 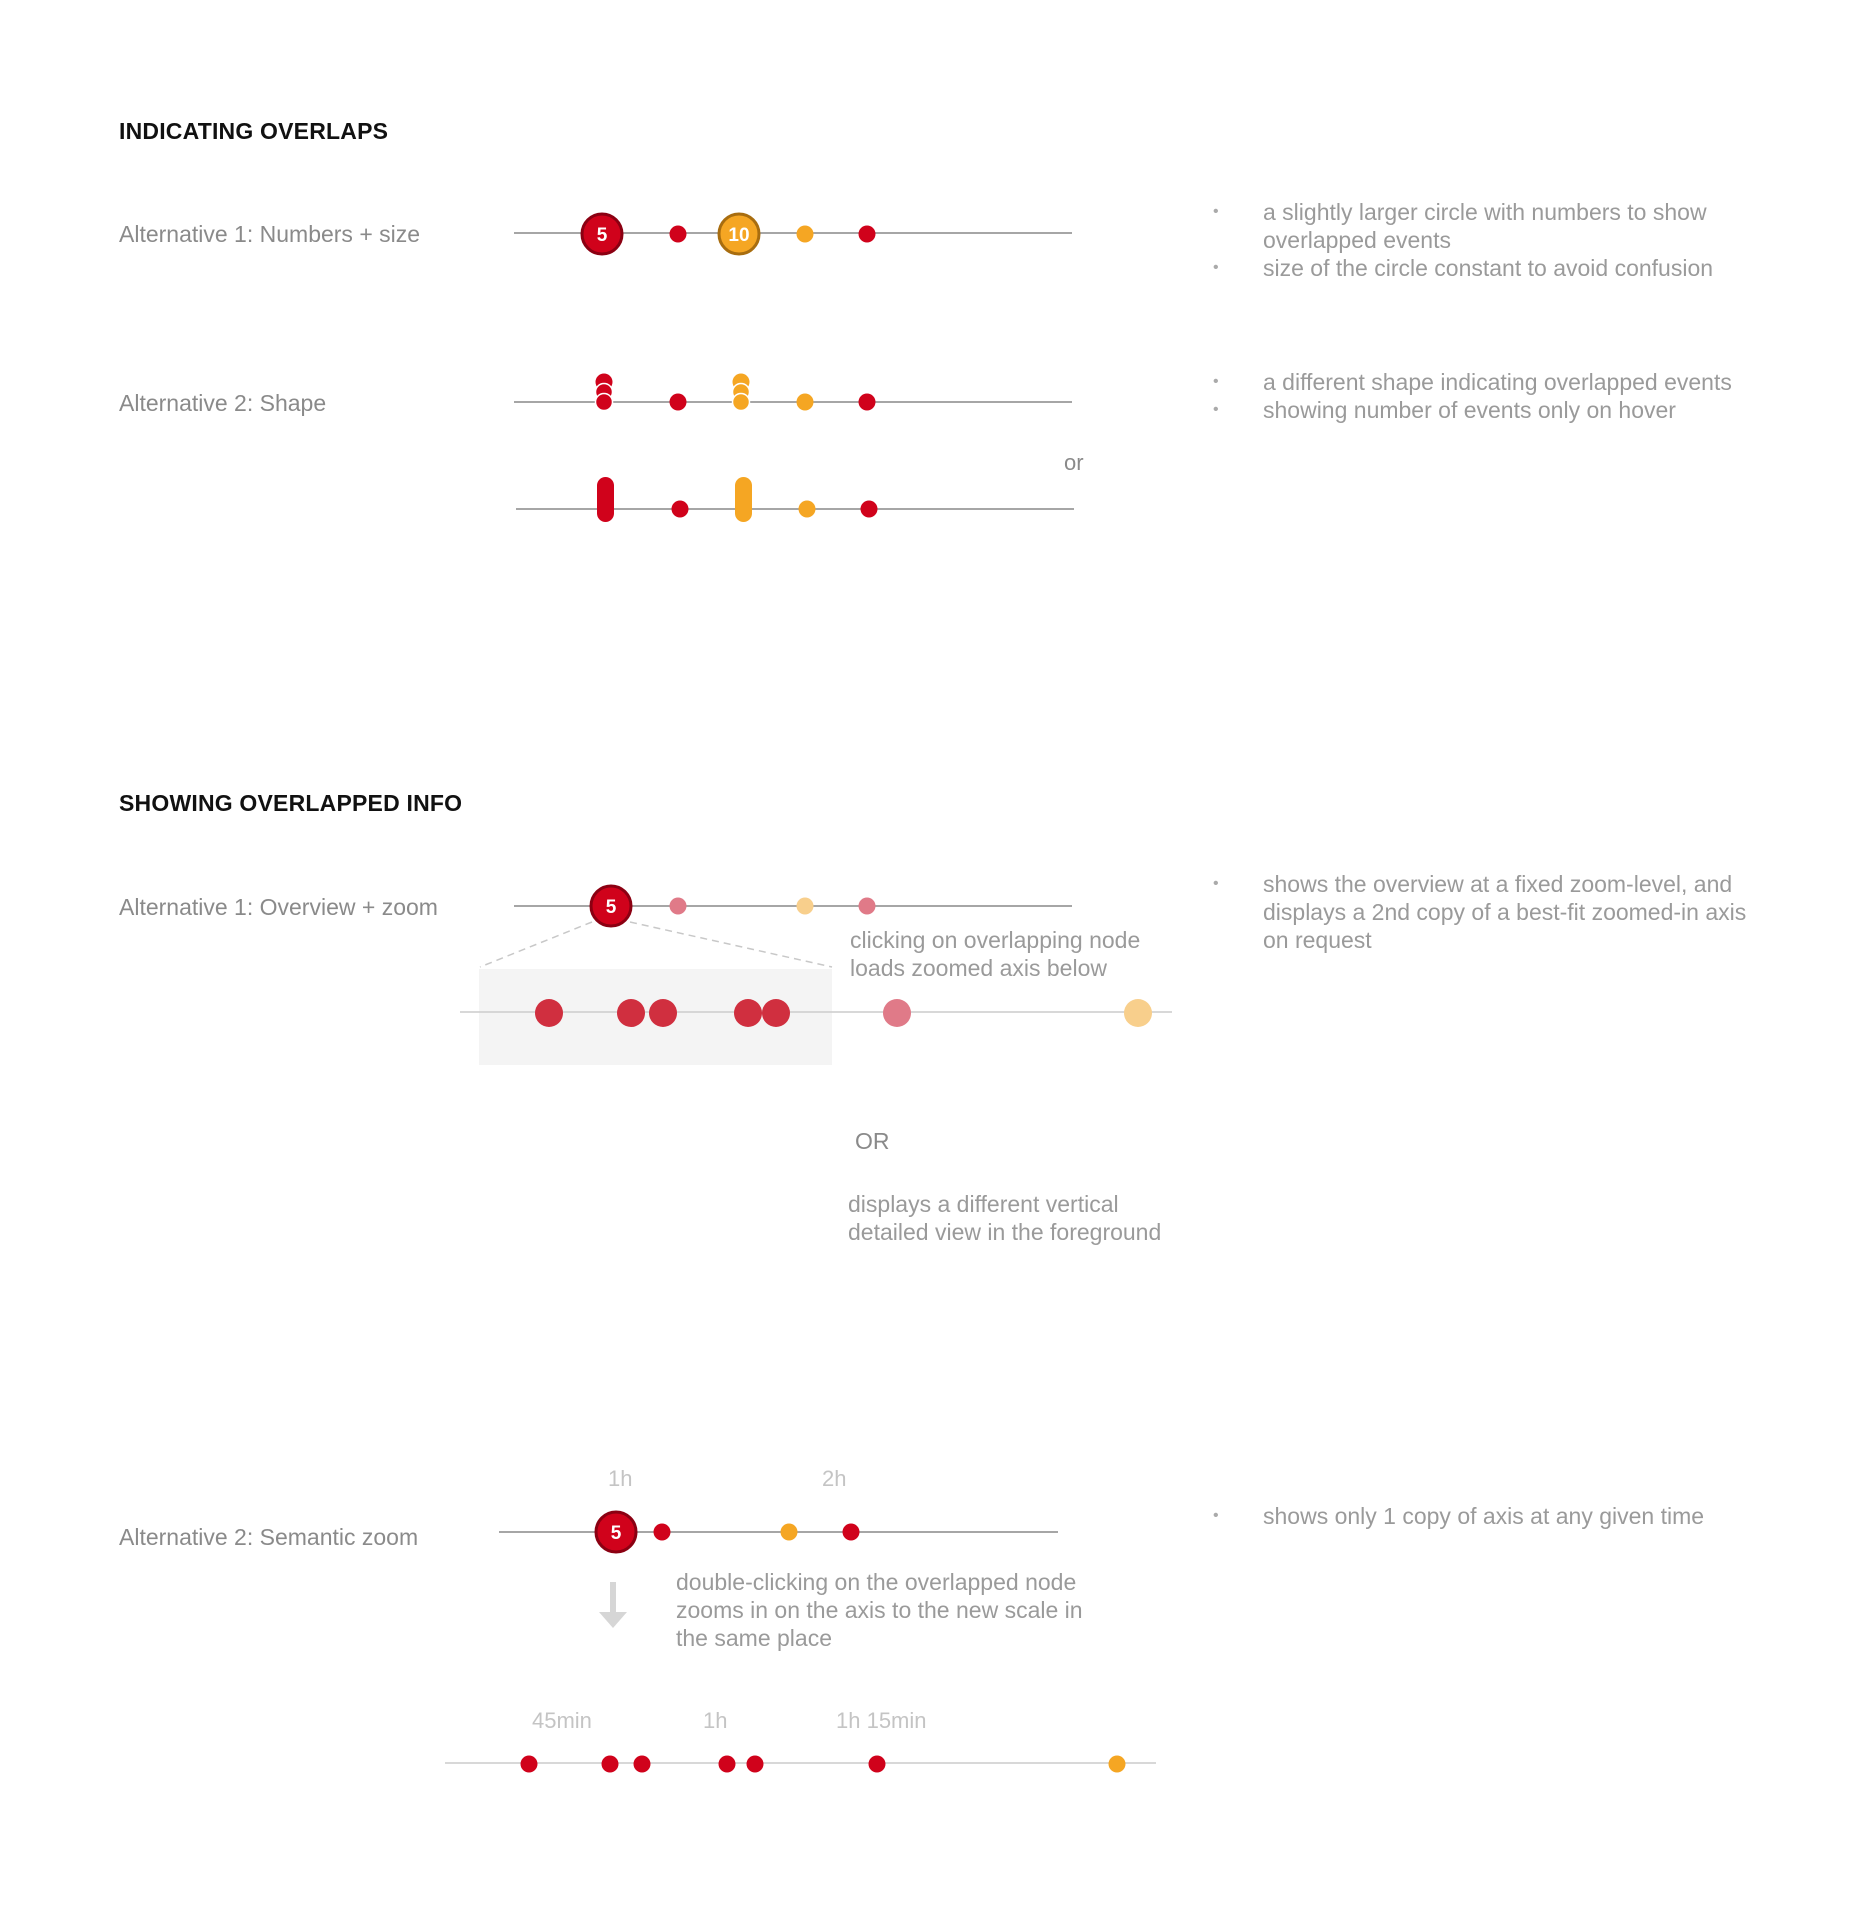 What do you see at coordinates (778, 1532) in the screenshot?
I see `timeline-semantic-top: 5` at bounding box center [778, 1532].